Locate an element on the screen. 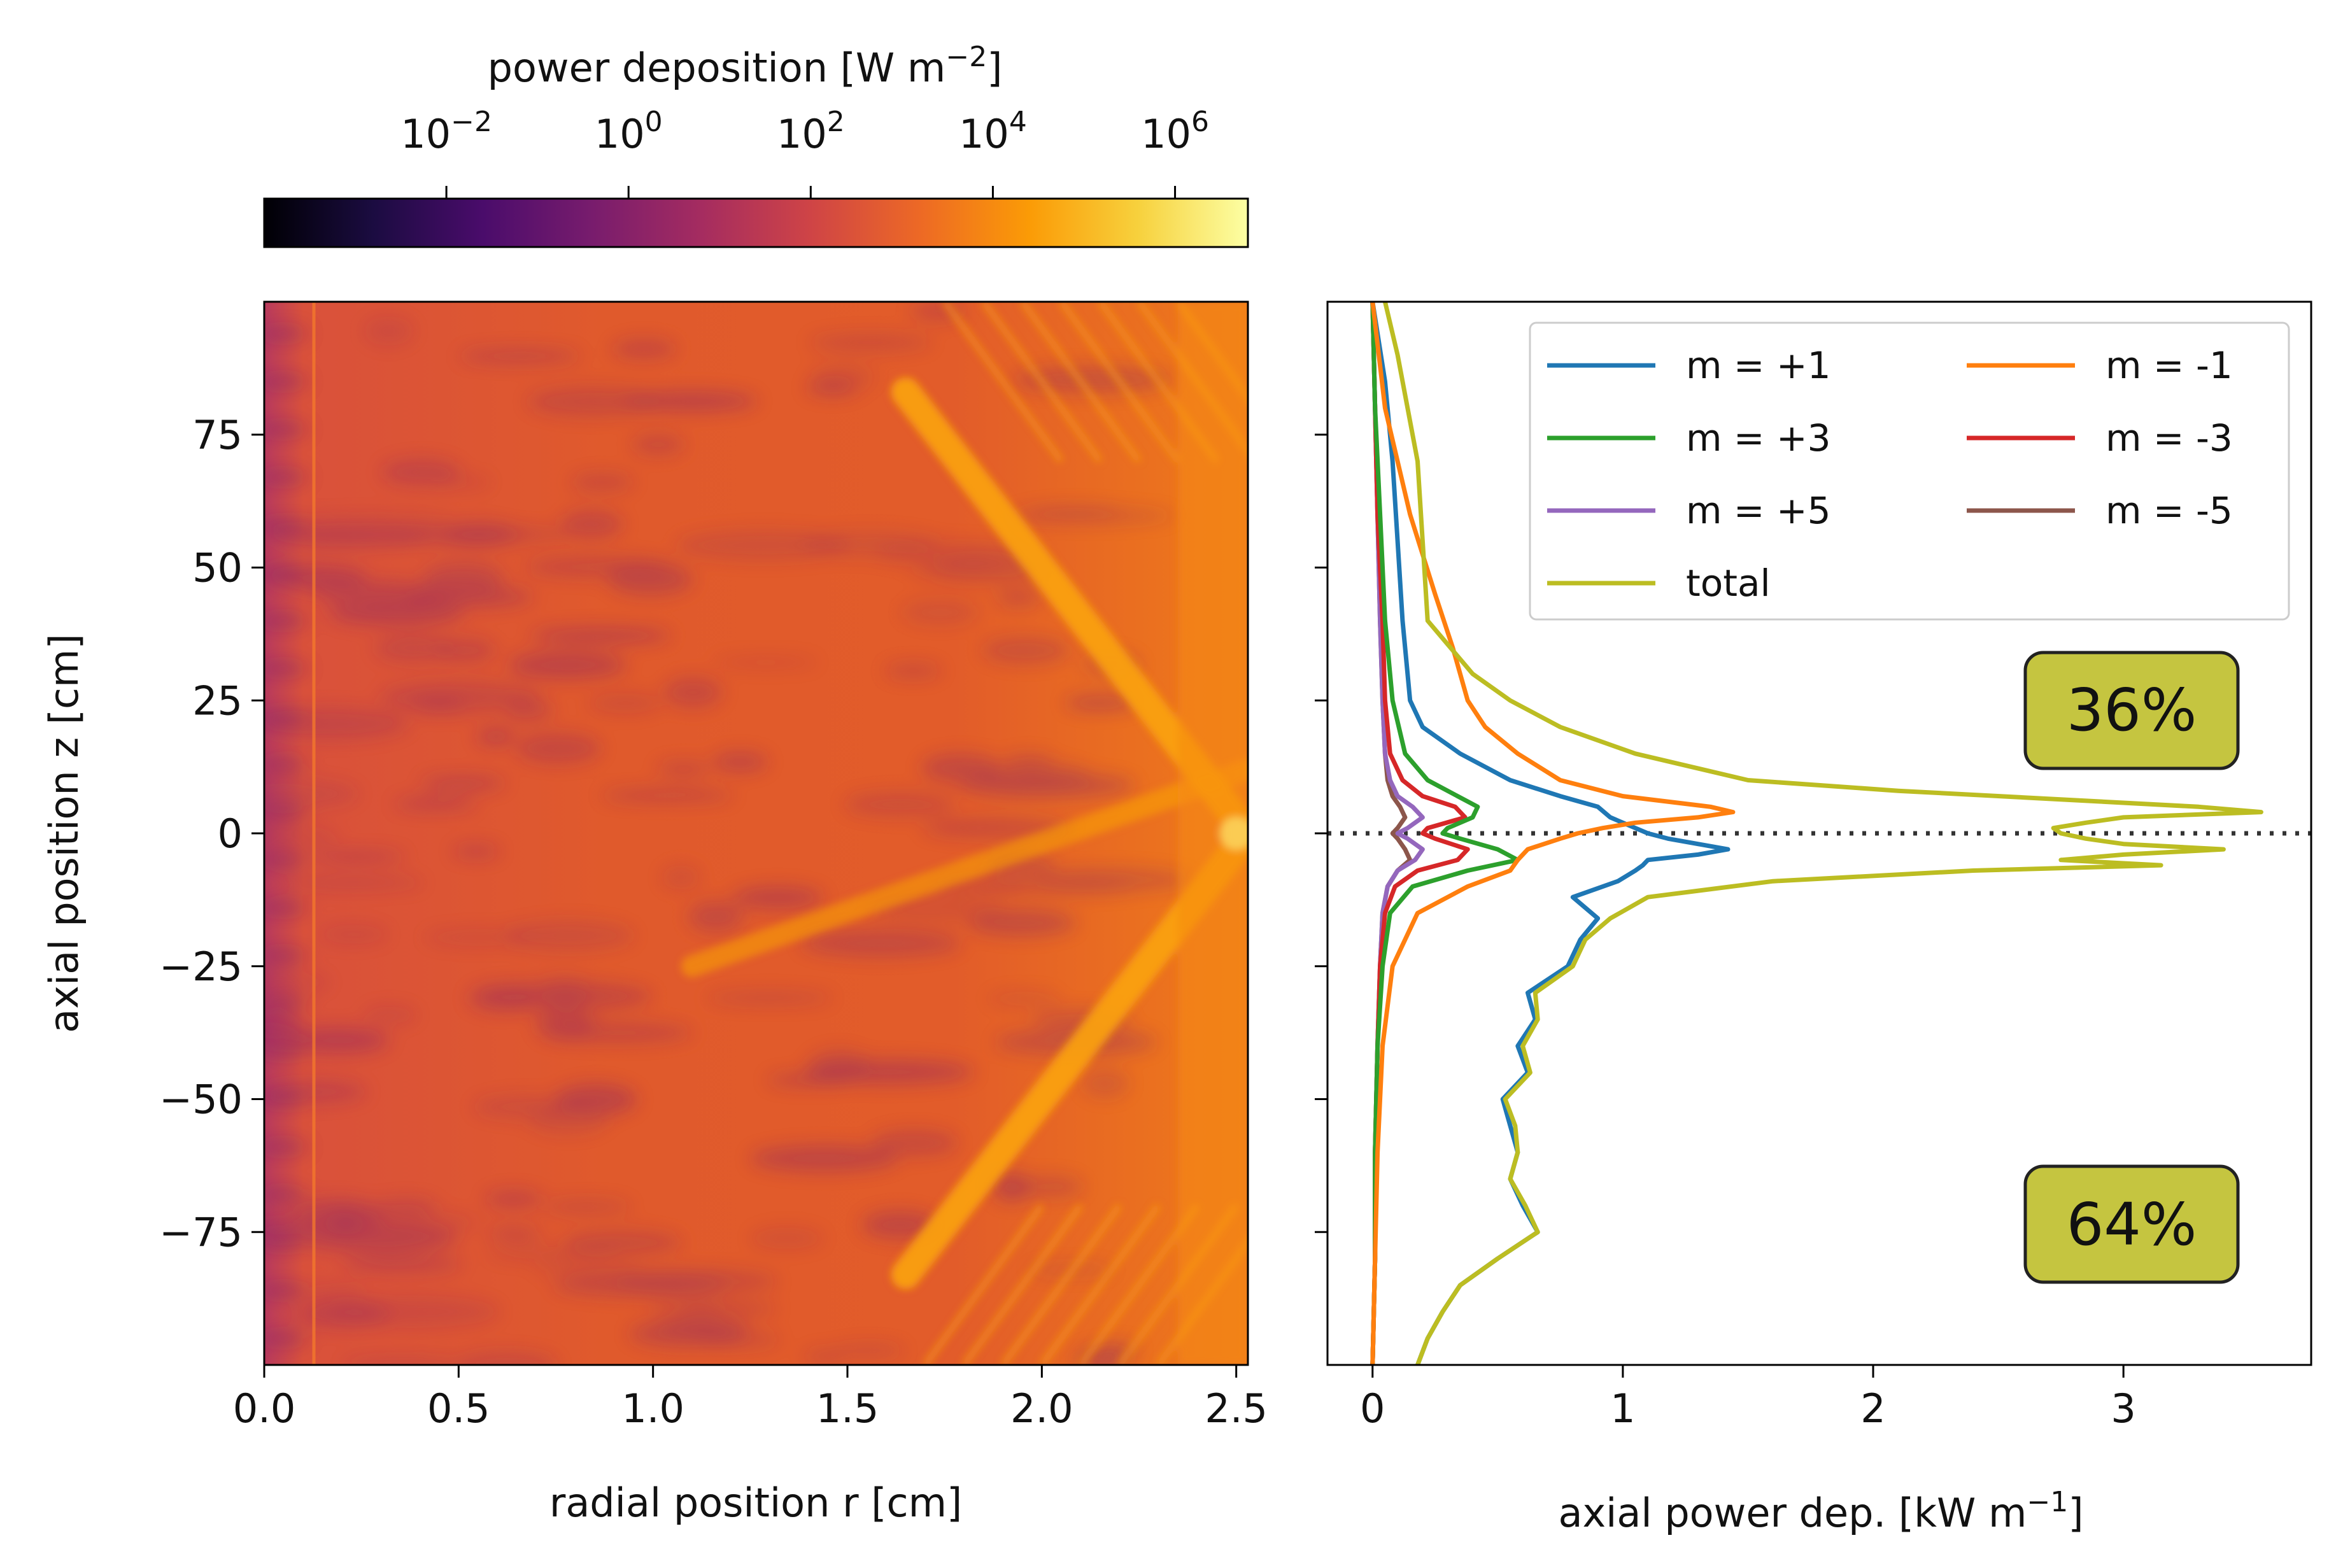 This screenshot has height=1568, width=2336. heatmap-y-tick-label: 50 is located at coordinates (217, 568).